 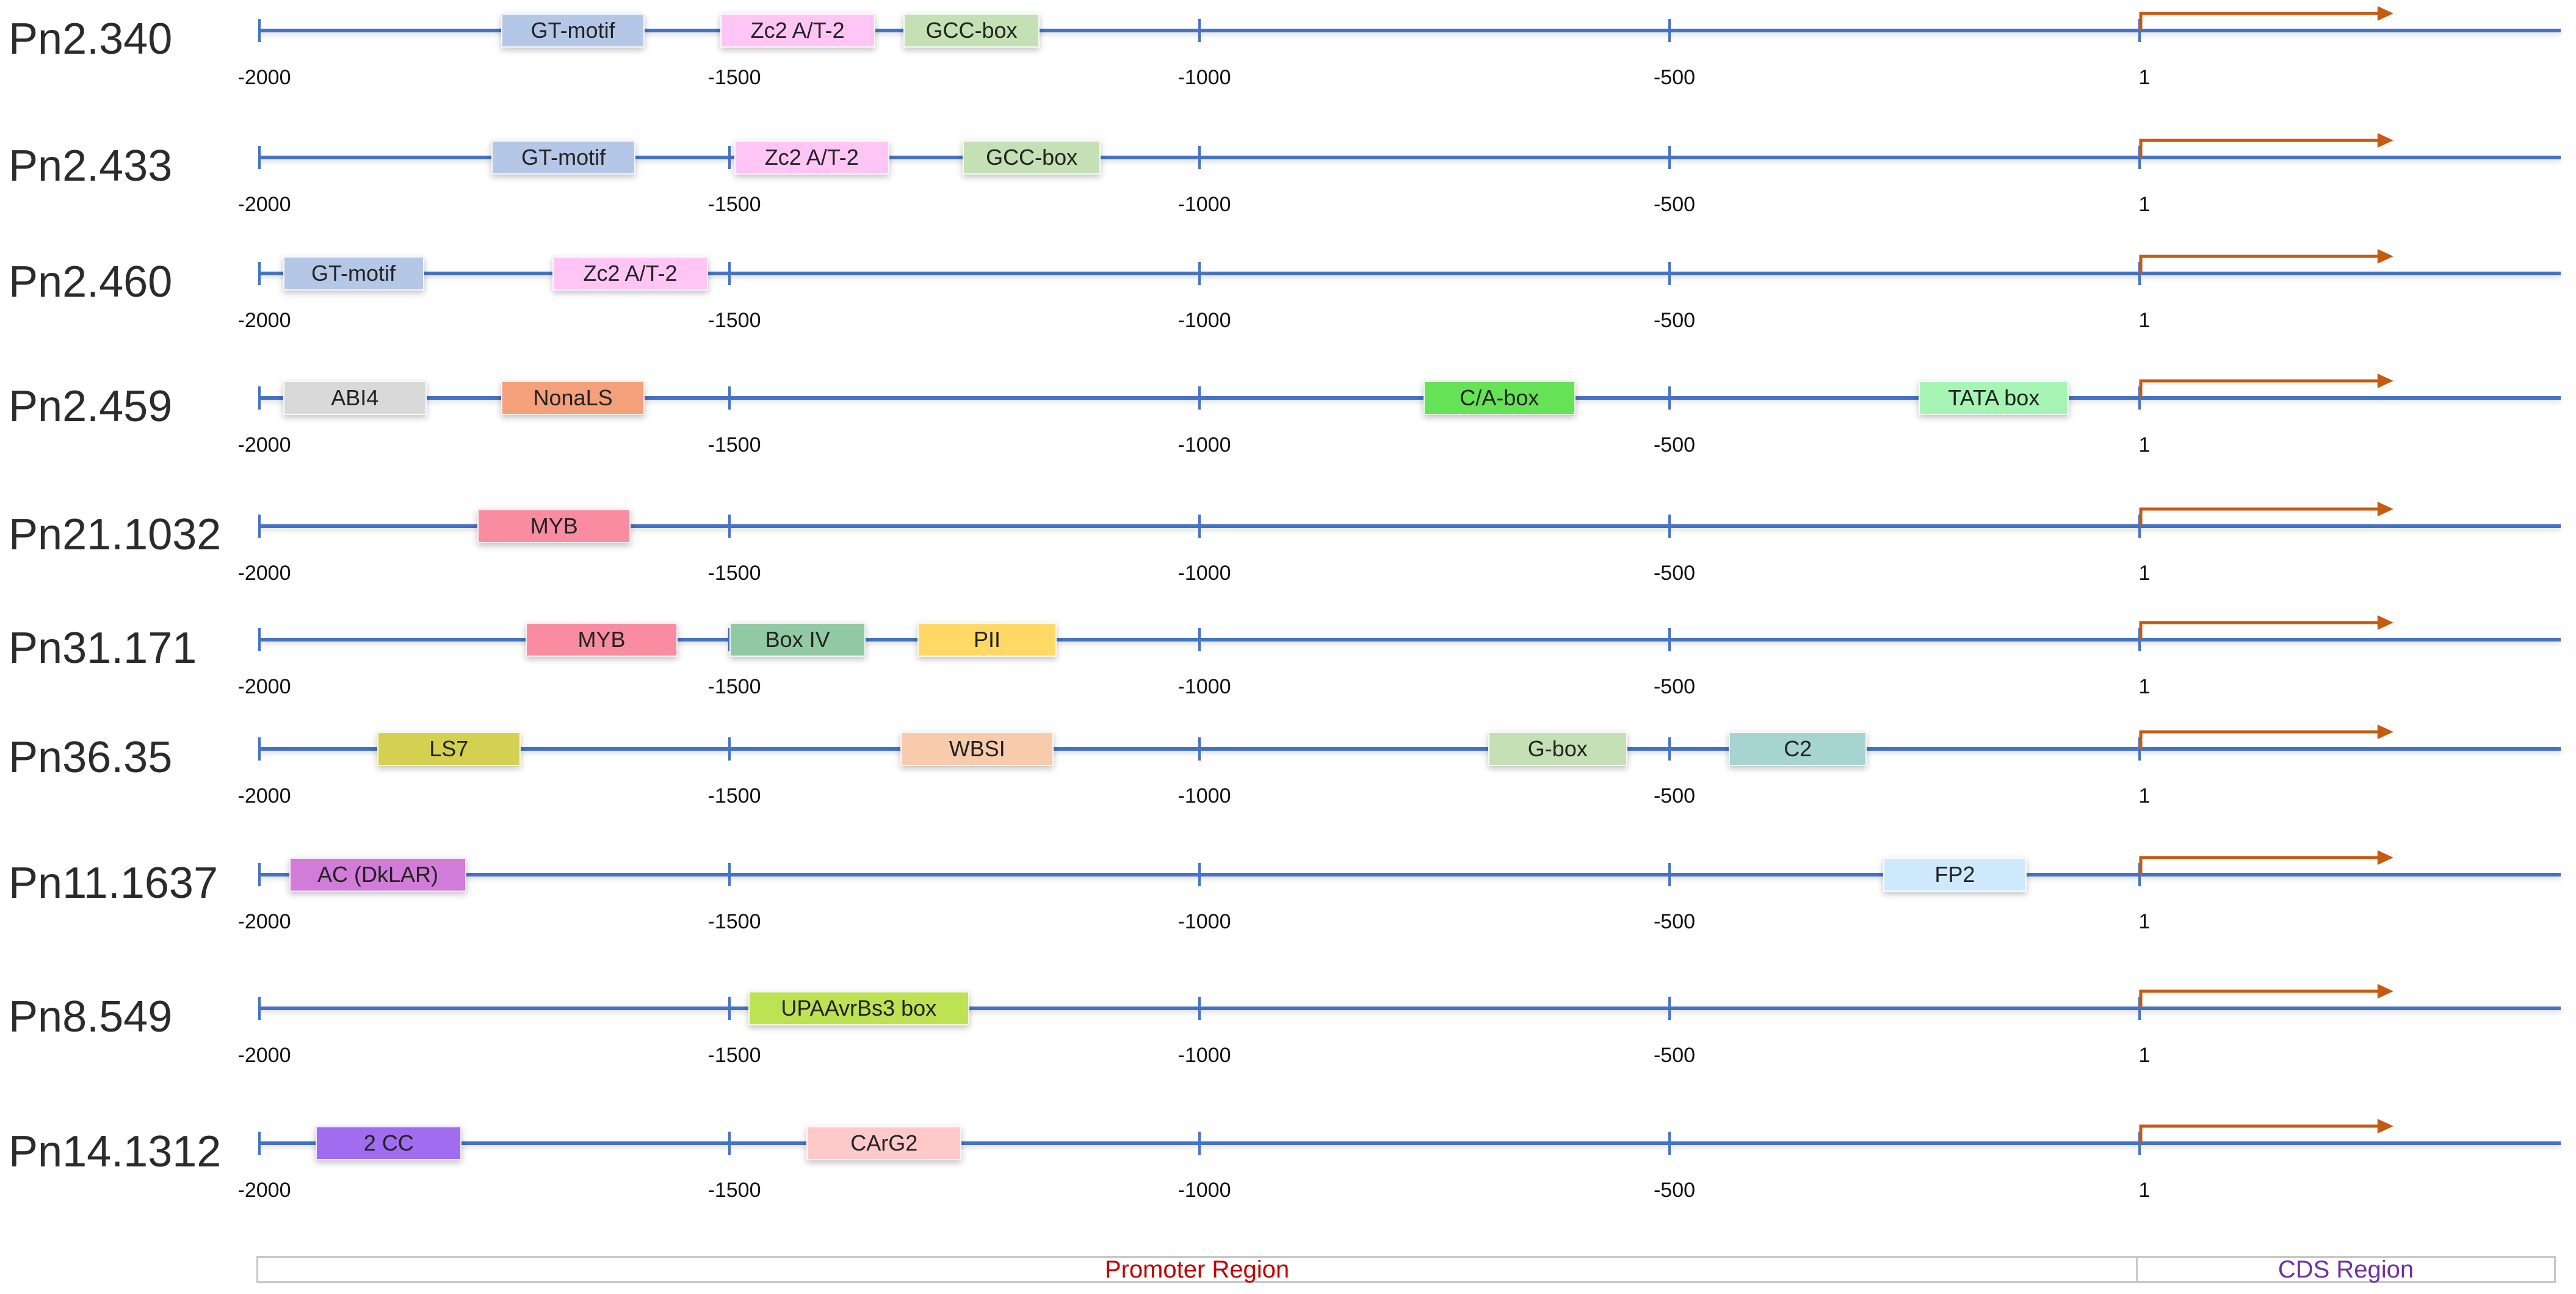 What do you see at coordinates (115, 534) in the screenshot?
I see `gene-name: Pn21.1032` at bounding box center [115, 534].